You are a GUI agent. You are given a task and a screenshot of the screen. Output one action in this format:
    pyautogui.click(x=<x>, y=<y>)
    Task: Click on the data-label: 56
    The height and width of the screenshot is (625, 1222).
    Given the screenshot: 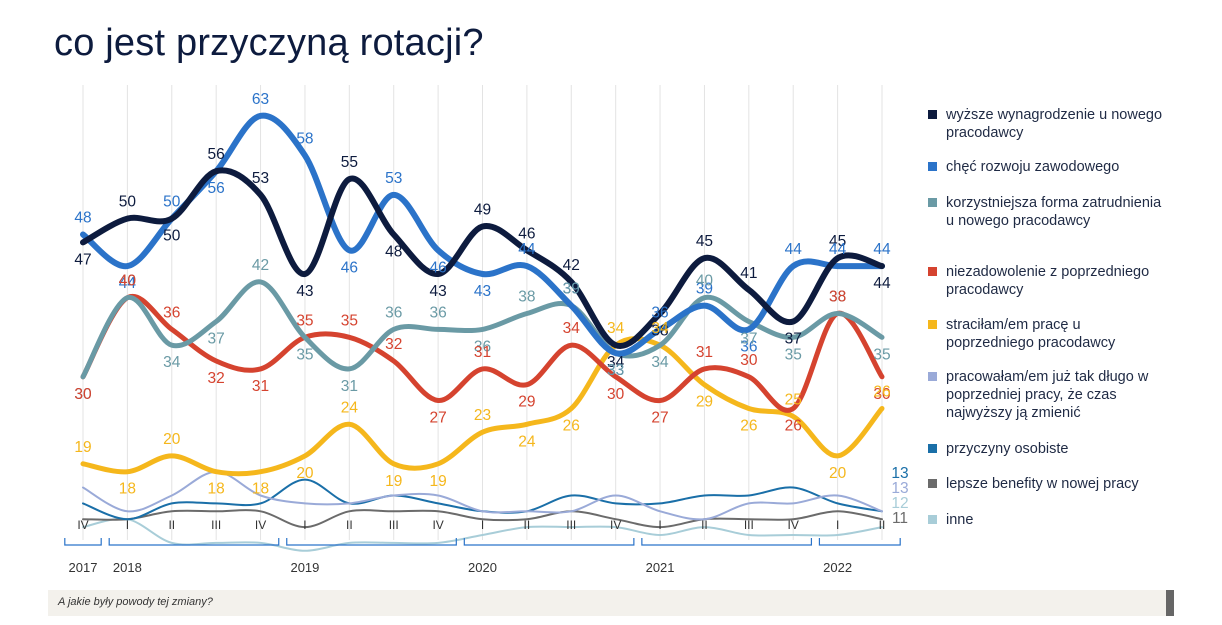 What is the action you would take?
    pyautogui.click(x=216, y=188)
    